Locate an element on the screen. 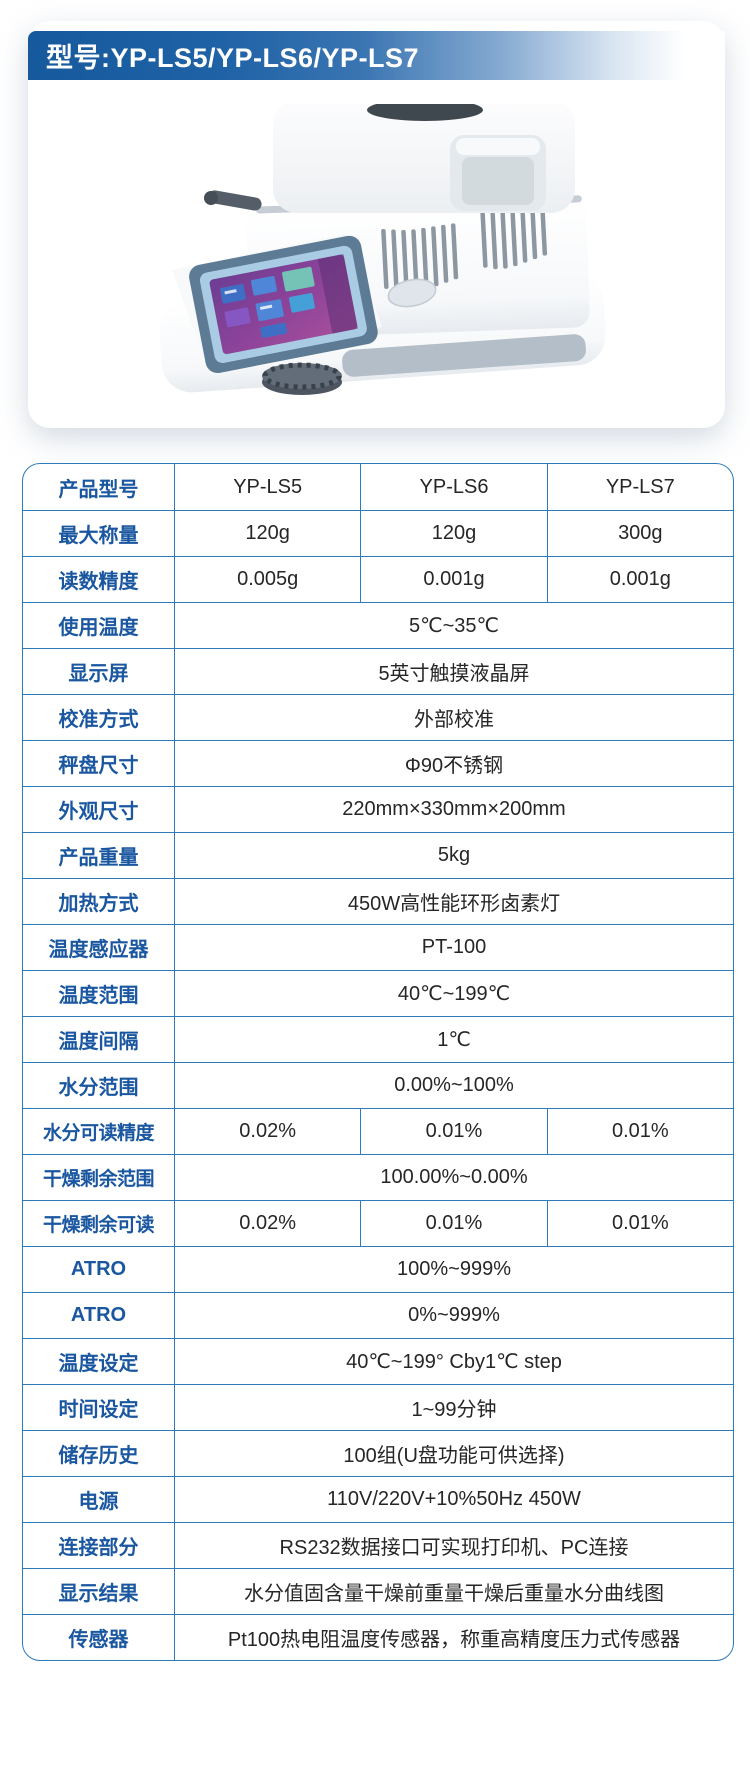 The width and height of the screenshot is (750, 1780). spec-label: 校准方式 is located at coordinates (98, 720).